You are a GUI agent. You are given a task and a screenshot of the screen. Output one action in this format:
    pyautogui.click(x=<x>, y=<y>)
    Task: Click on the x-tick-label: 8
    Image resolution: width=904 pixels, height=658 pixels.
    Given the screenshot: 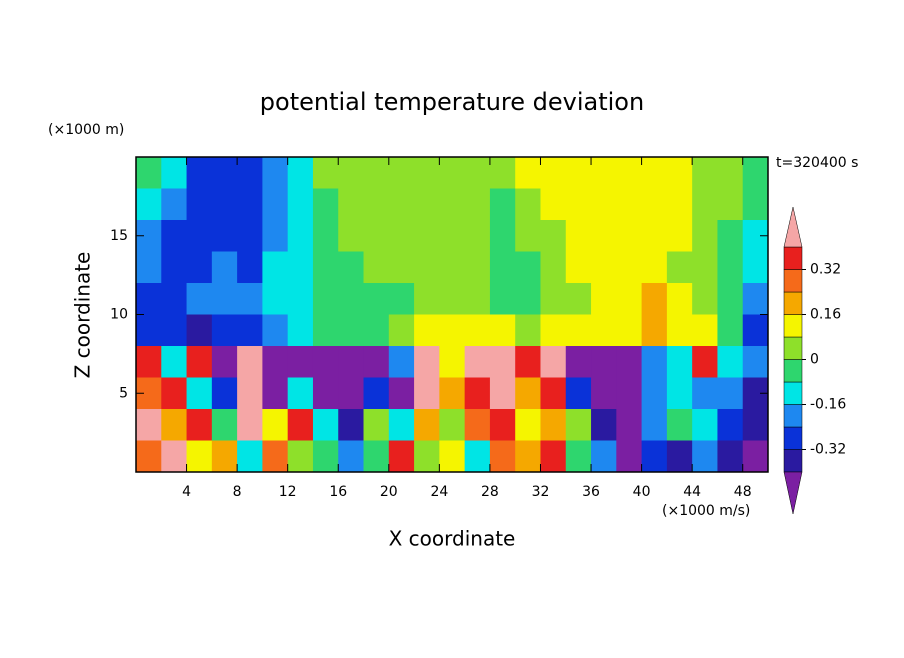 What is the action you would take?
    pyautogui.click(x=237, y=492)
    